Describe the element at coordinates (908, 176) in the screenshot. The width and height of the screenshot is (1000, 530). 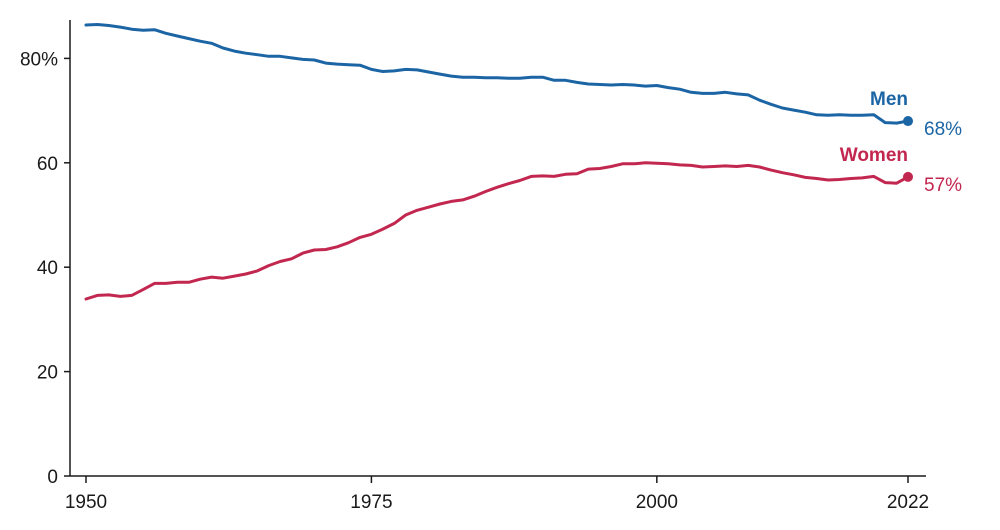
I see `women-end-point` at that location.